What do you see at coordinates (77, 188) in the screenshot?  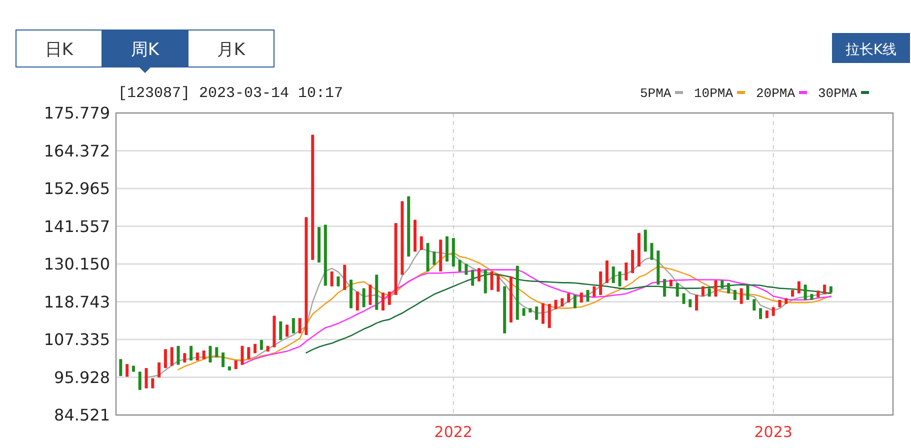 I see `y-tick-label: 152.965` at bounding box center [77, 188].